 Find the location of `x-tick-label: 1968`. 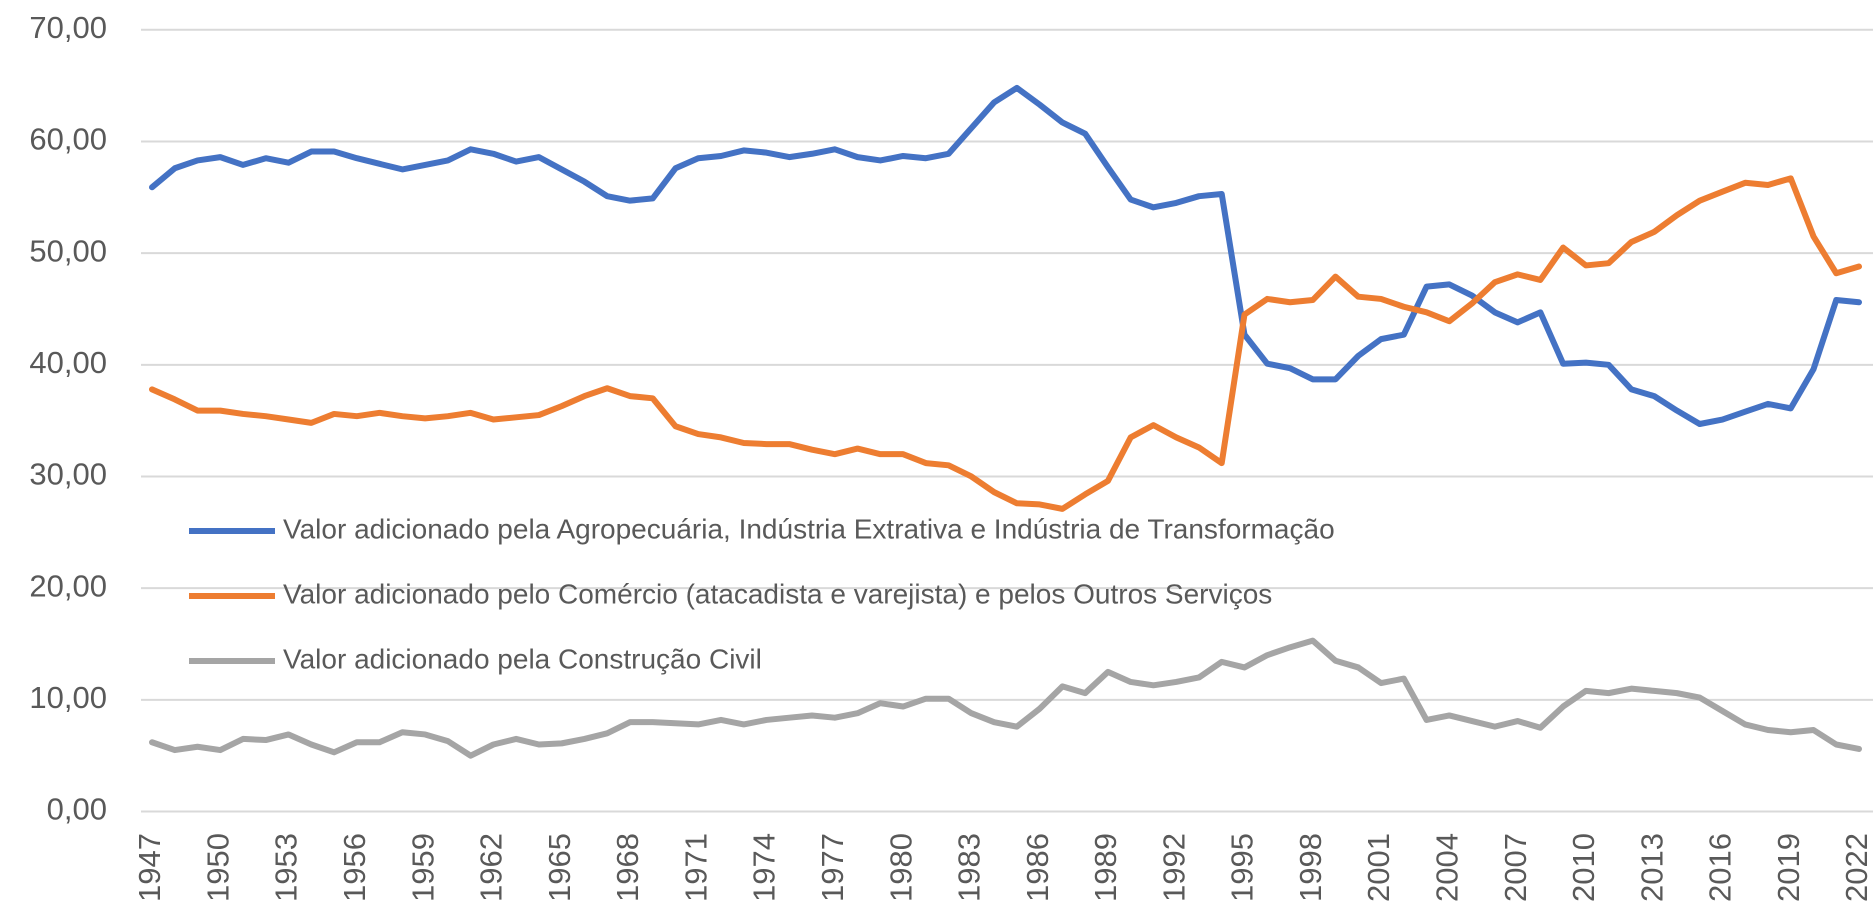

x-tick-label: 1968 is located at coordinates (627, 867).